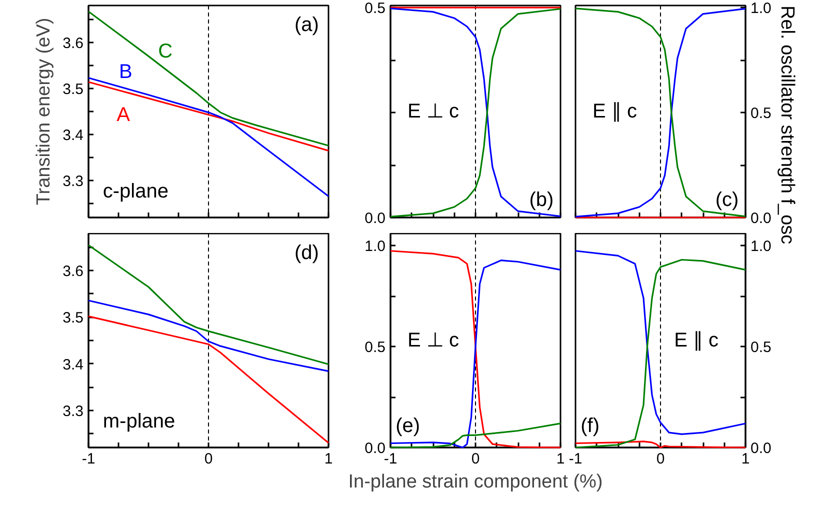 This screenshot has width=827, height=518. I want to click on annotation: (a), so click(306, 25).